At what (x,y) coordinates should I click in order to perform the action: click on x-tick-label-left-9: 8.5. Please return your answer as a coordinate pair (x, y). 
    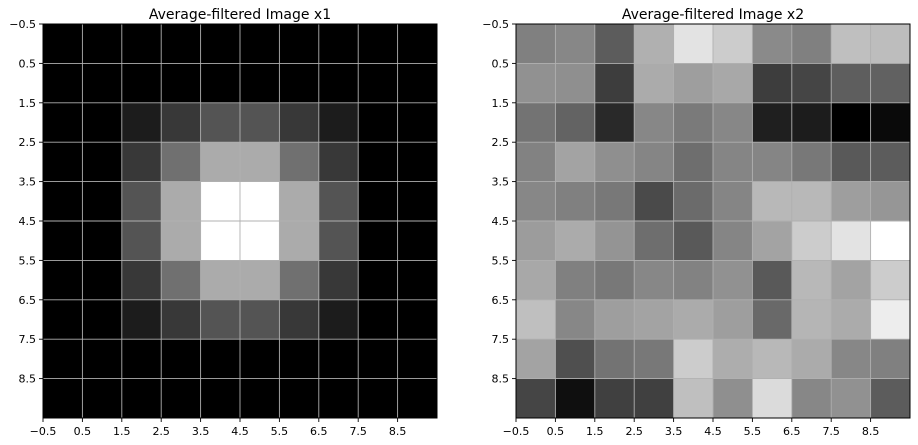
    Looking at the image, I should click on (398, 431).